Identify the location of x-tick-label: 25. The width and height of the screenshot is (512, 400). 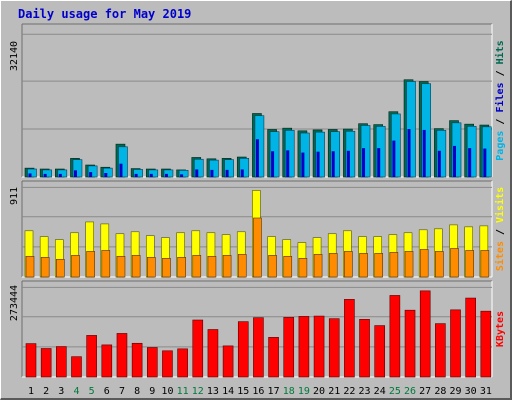
(395, 391).